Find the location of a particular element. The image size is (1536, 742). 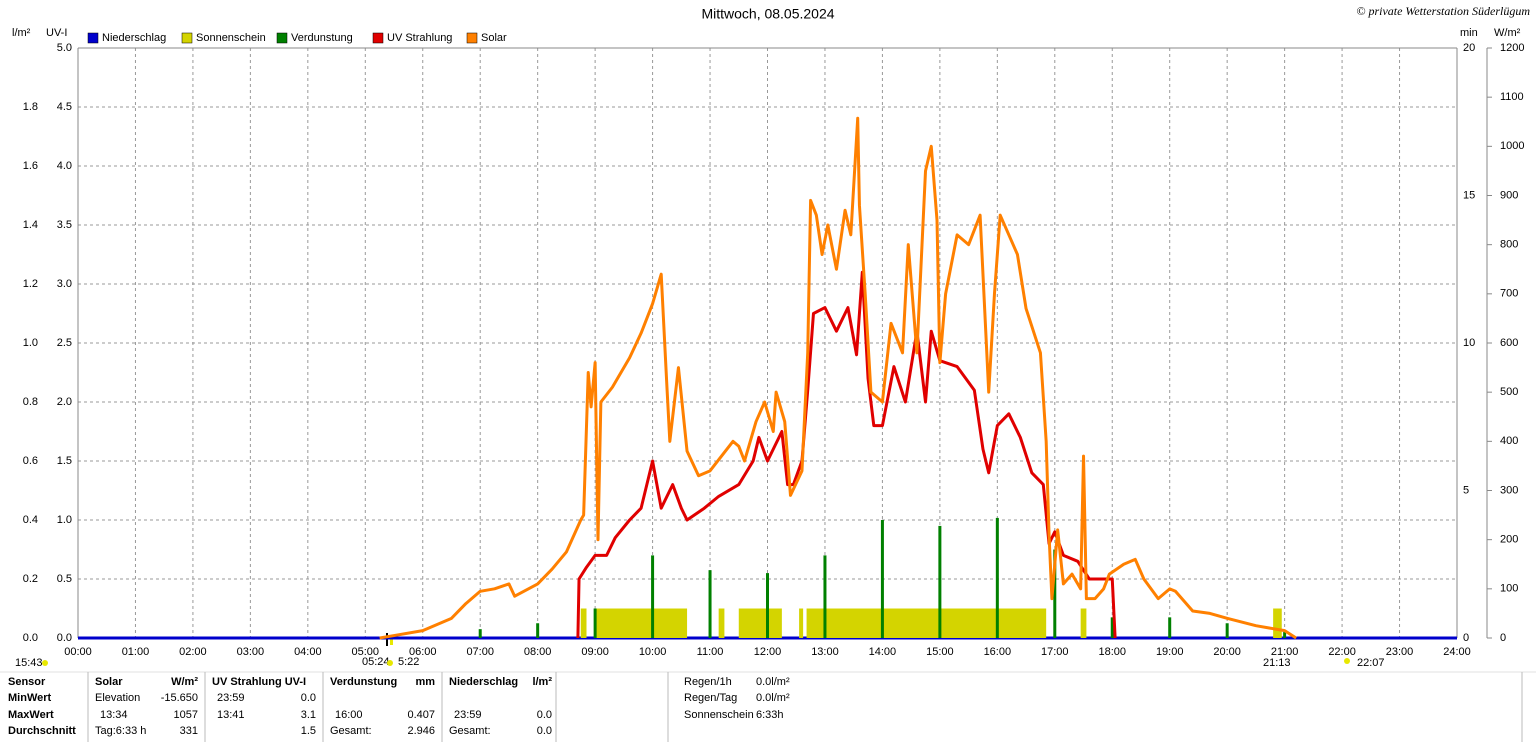

x-tick-label: 08:00 is located at coordinates (538, 652).